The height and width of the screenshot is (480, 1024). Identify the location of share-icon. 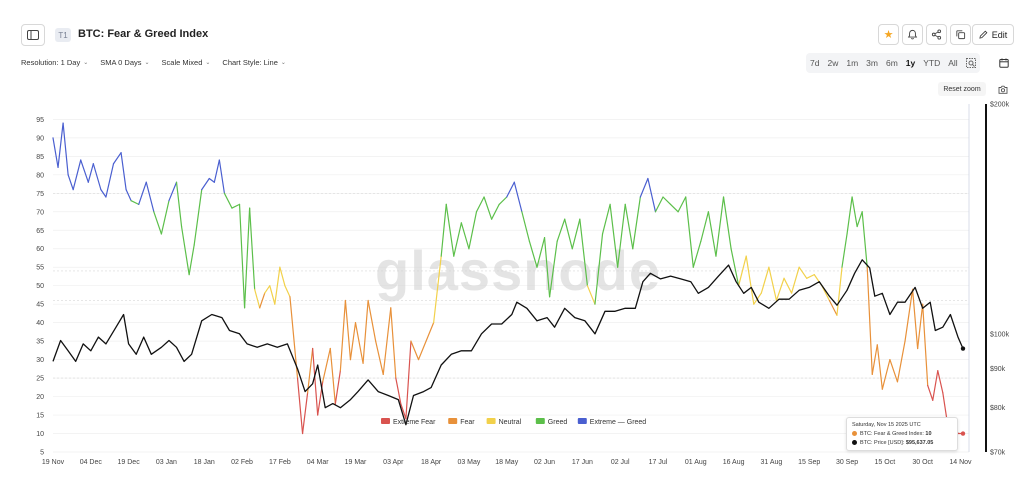
(936, 34).